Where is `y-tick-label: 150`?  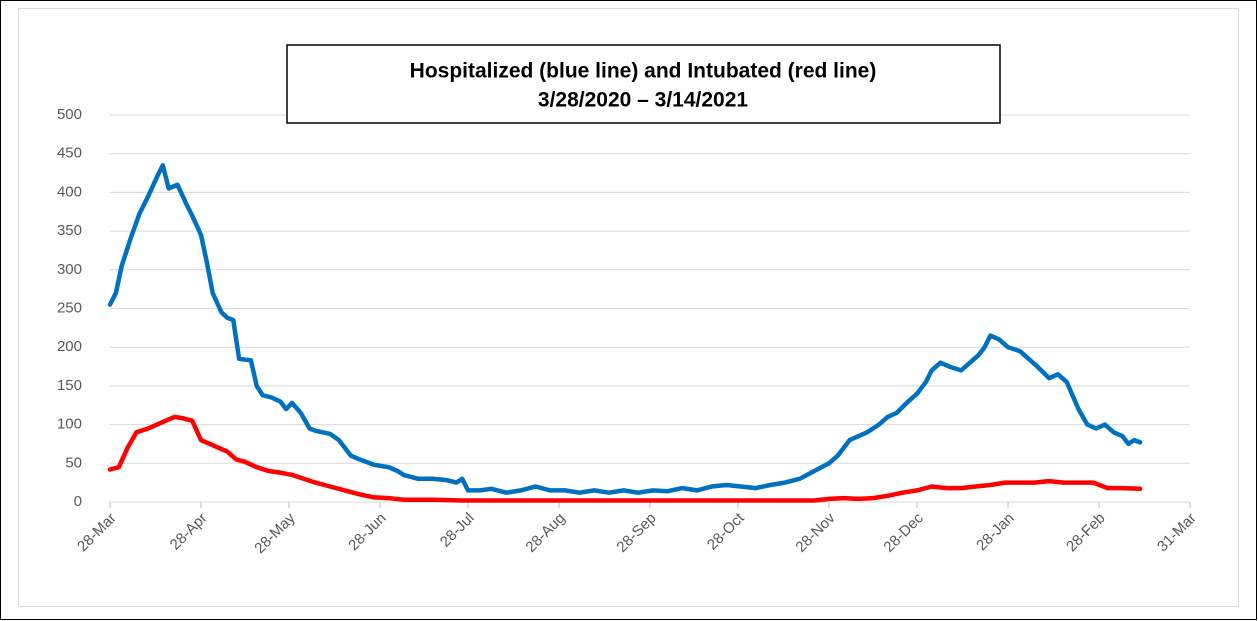
y-tick-label: 150 is located at coordinates (69, 385).